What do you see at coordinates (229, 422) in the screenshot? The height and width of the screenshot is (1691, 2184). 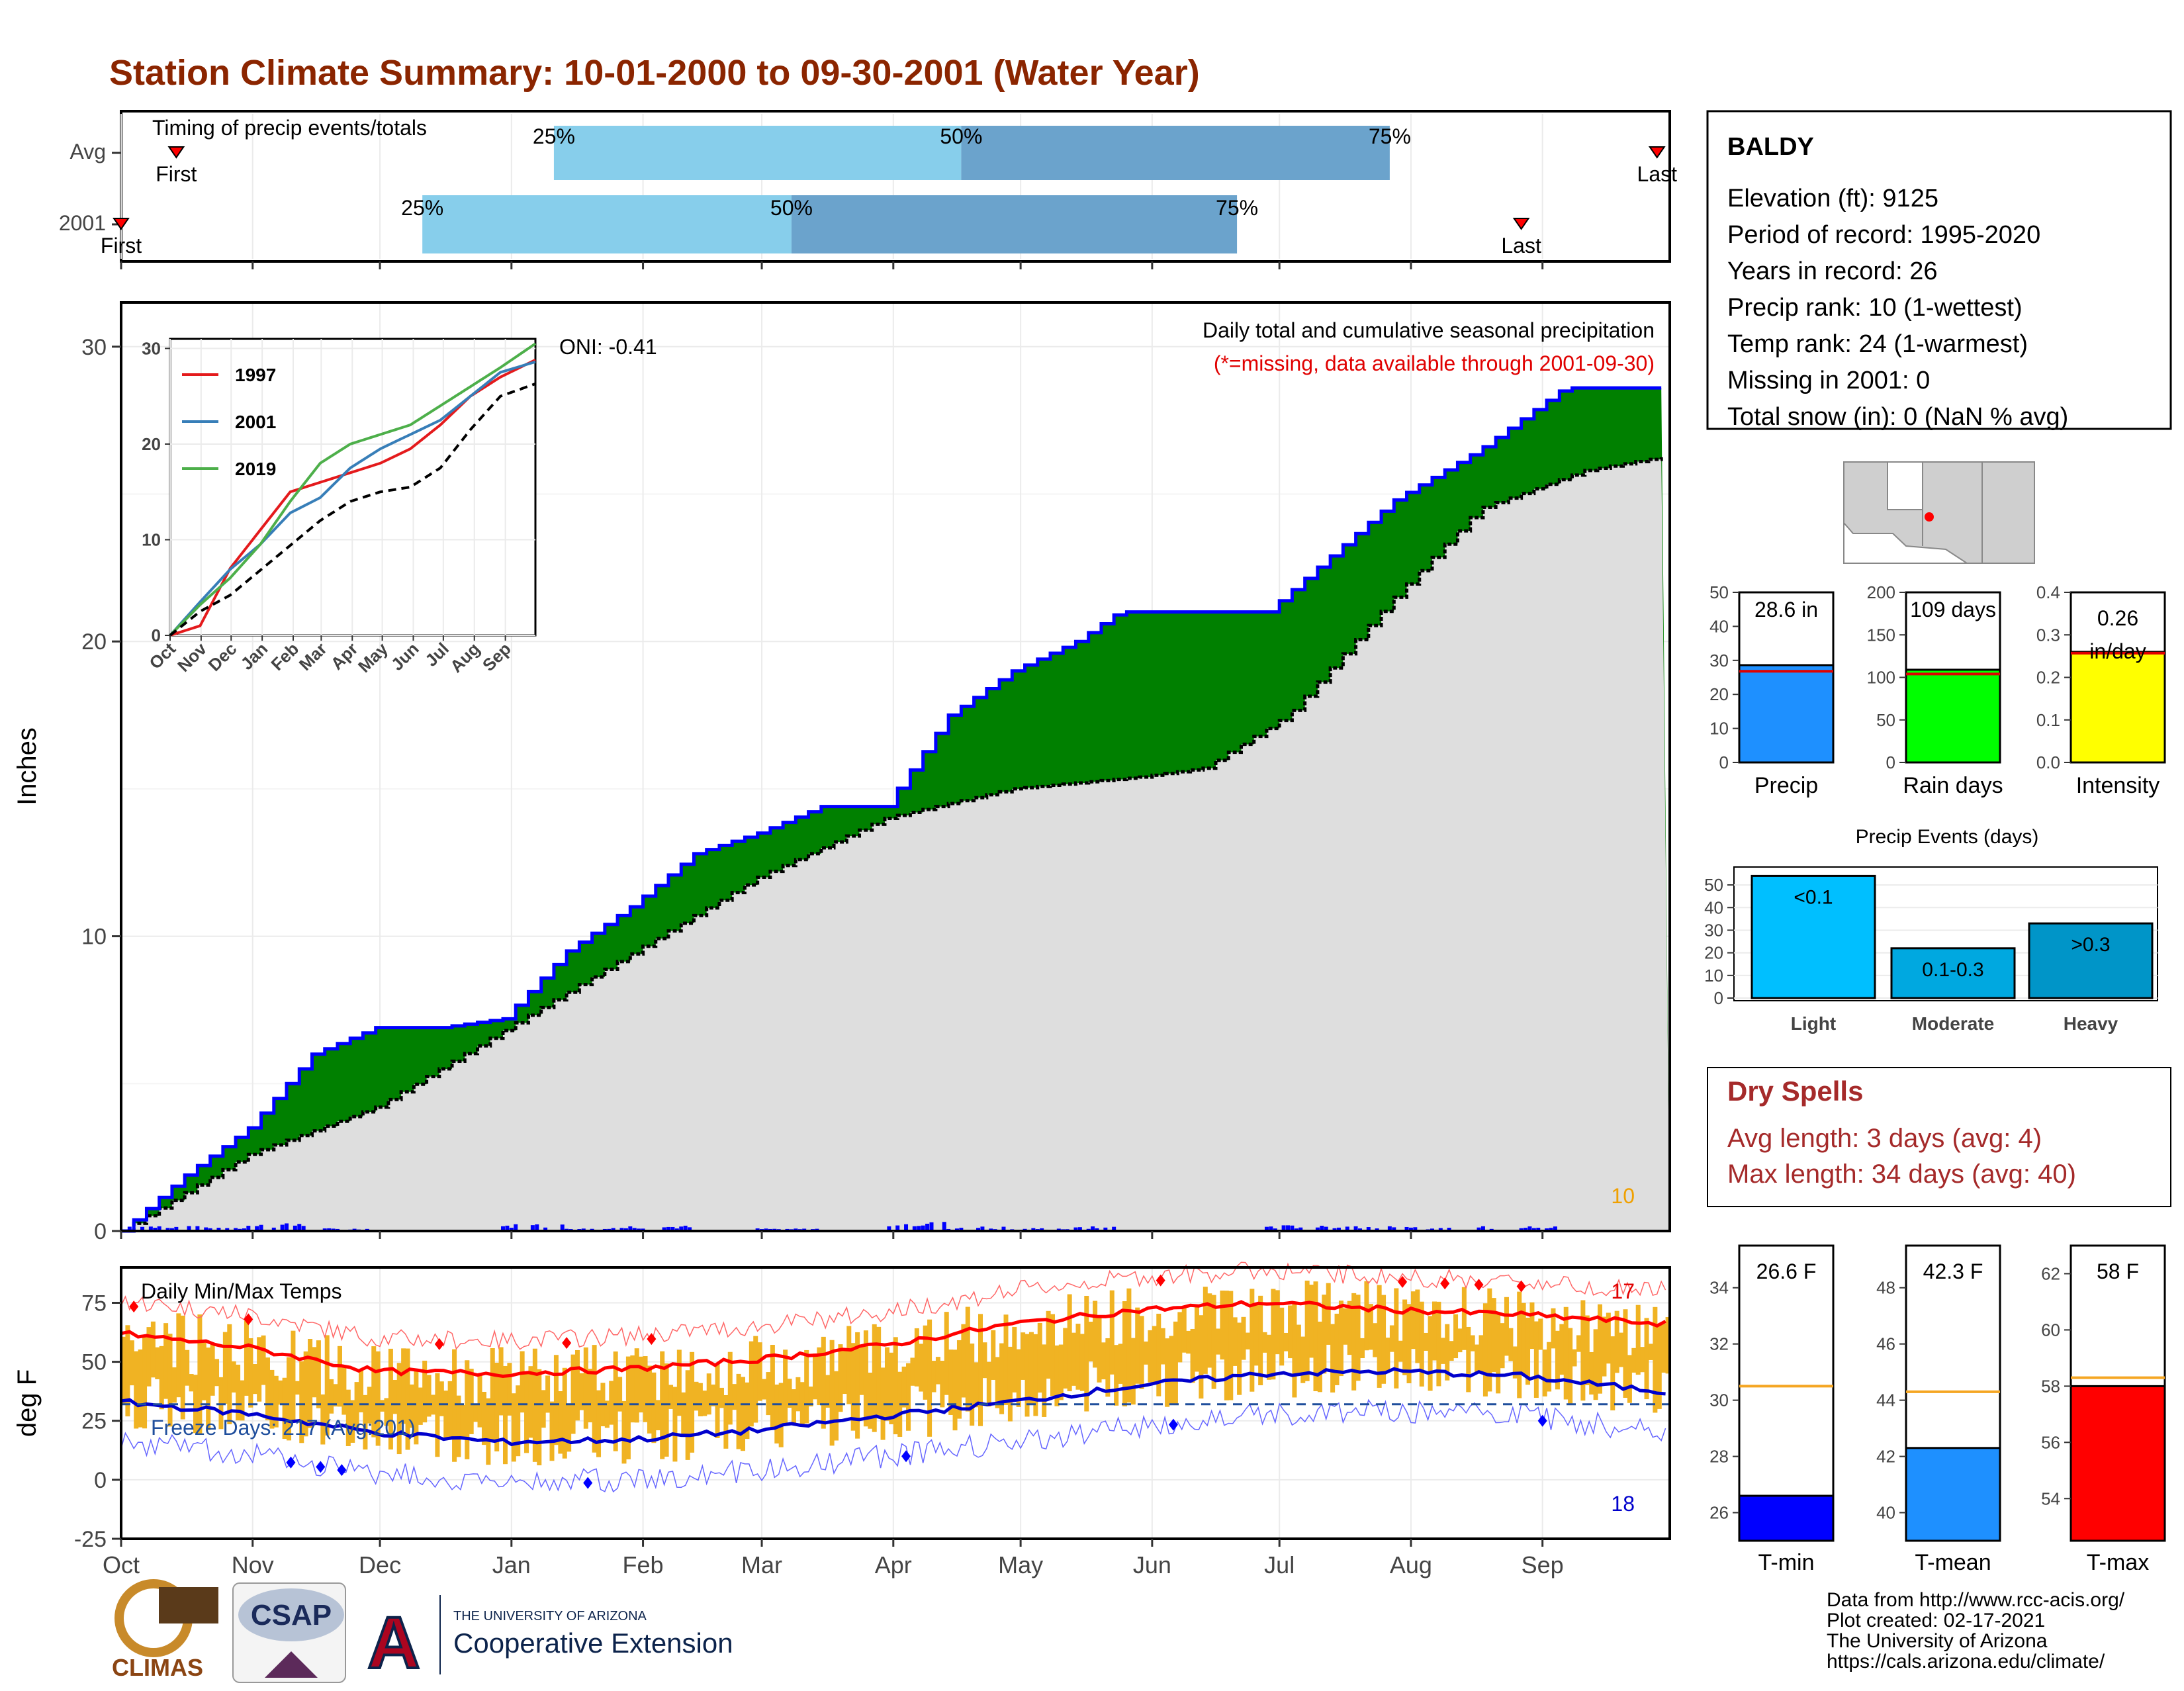 I see `inset-legend: 1997 2001 2019` at bounding box center [229, 422].